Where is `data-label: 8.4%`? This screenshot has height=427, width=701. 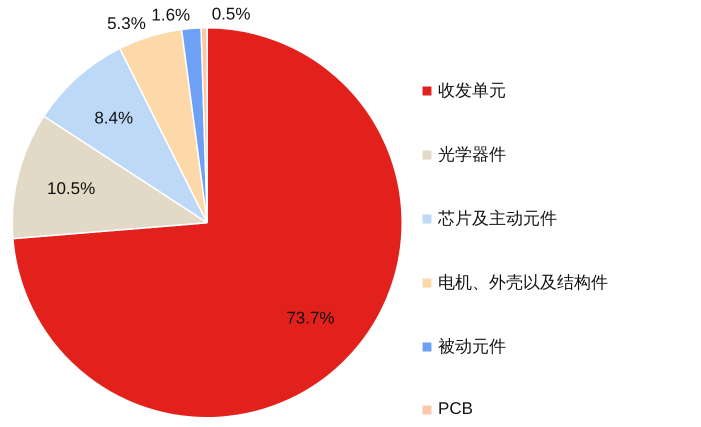 data-label: 8.4% is located at coordinates (114, 118).